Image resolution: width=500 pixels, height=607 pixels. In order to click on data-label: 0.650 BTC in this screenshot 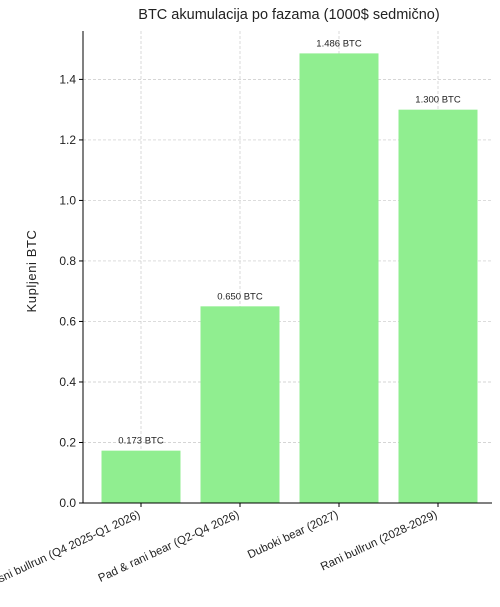, I will do `click(240, 296)`.